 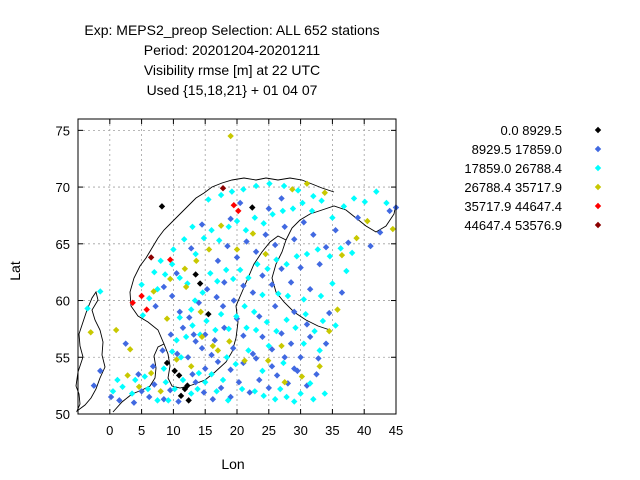 What do you see at coordinates (232, 261) in the screenshot?
I see `coastline-scandinavia` at bounding box center [232, 261].